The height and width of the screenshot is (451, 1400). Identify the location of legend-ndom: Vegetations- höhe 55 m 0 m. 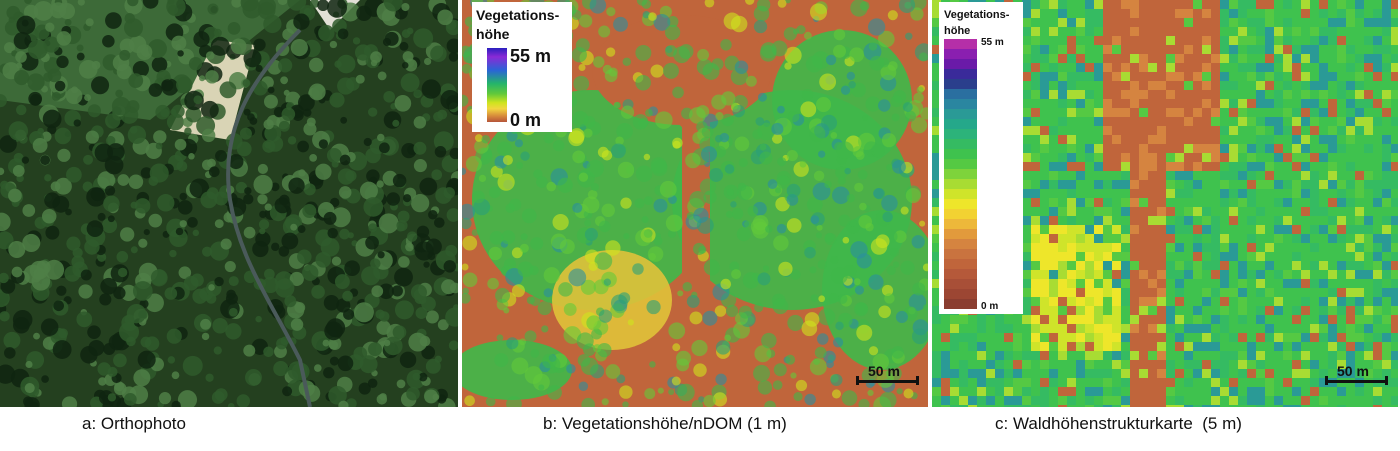
(522, 67).